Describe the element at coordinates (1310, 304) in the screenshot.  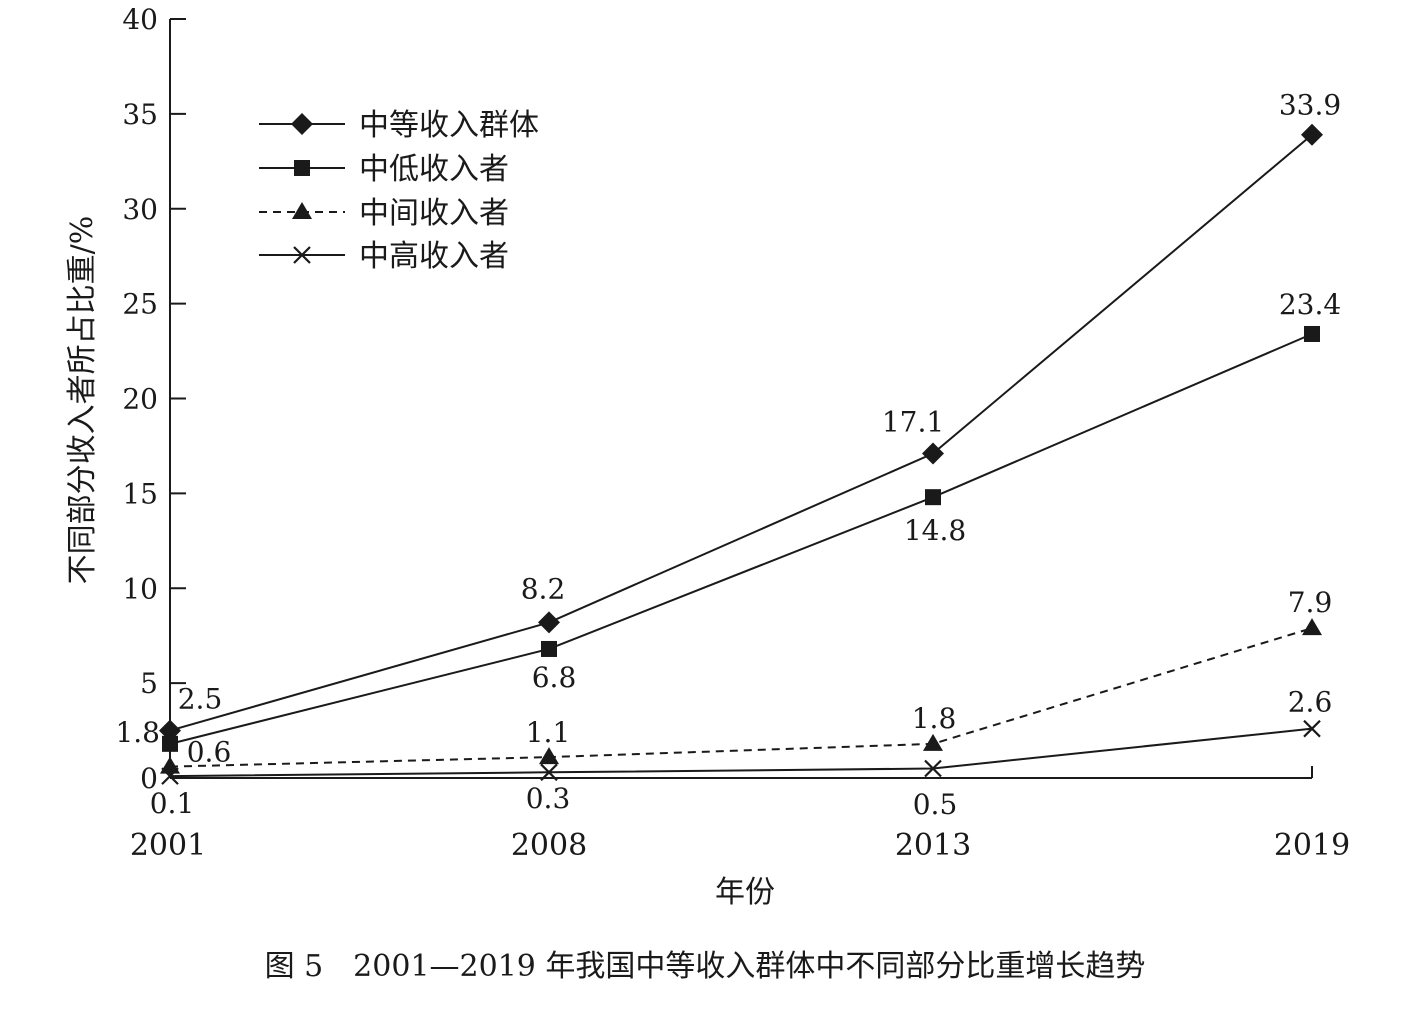
I see `data-label: 23.4` at that location.